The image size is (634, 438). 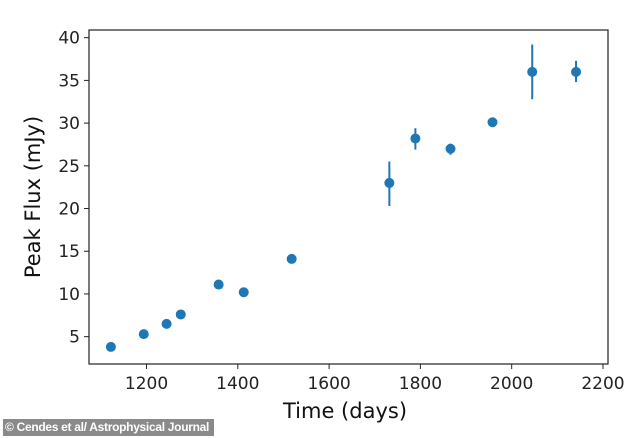 What do you see at coordinates (69, 81) in the screenshot?
I see `y-tick-label: 35` at bounding box center [69, 81].